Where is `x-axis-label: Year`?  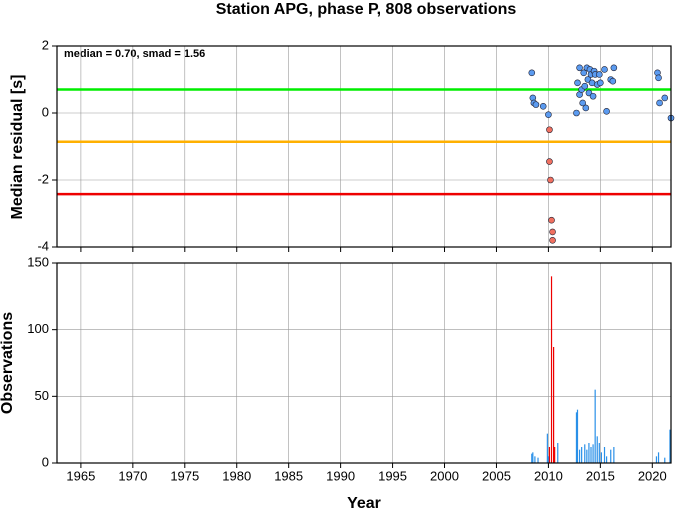 x-axis-label: Year is located at coordinates (364, 503).